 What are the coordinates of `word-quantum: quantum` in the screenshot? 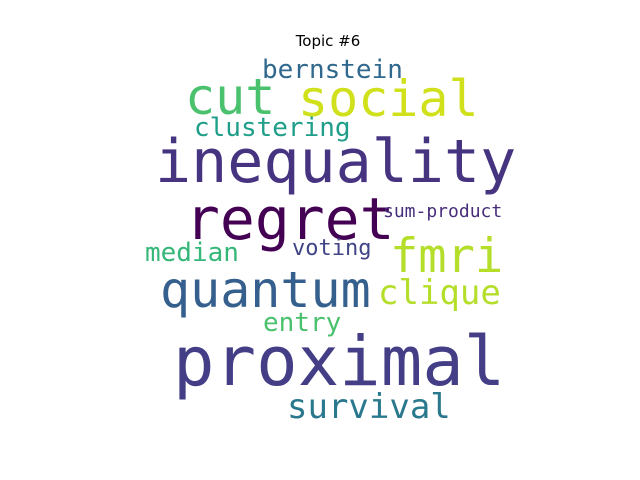 It's located at (265, 290).